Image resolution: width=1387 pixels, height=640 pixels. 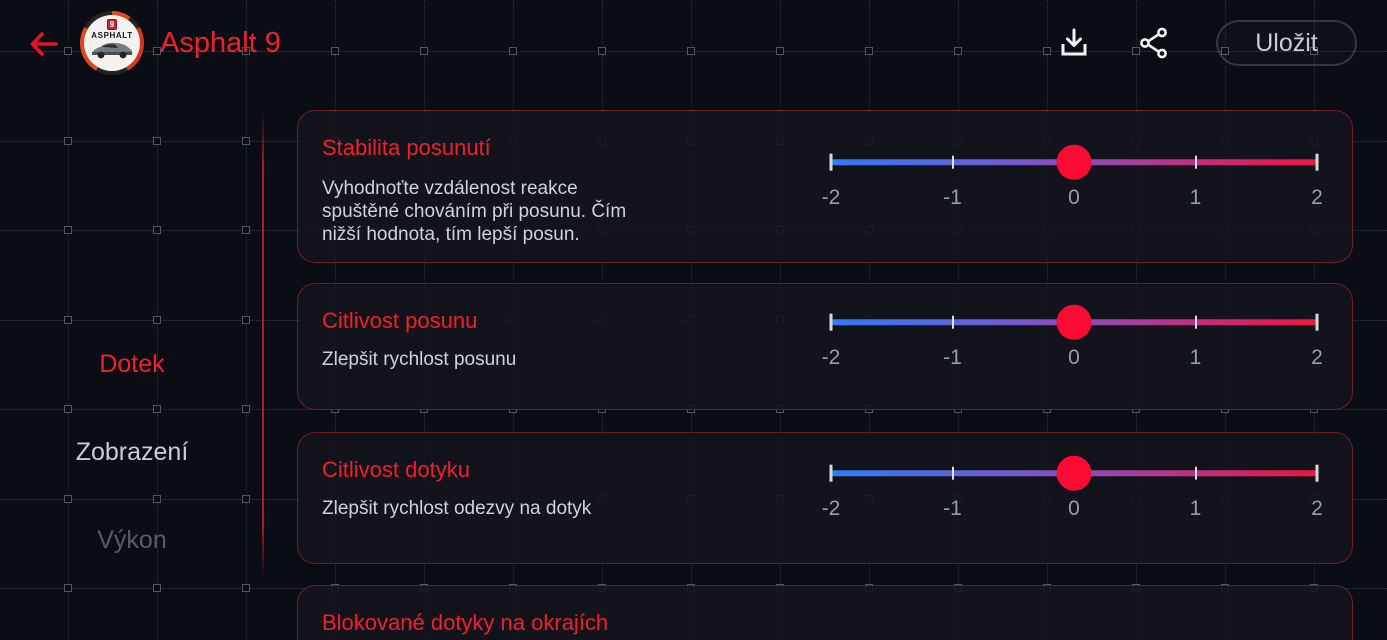 I want to click on card-title: Blokované dotyky na okrajích, so click(x=465, y=622).